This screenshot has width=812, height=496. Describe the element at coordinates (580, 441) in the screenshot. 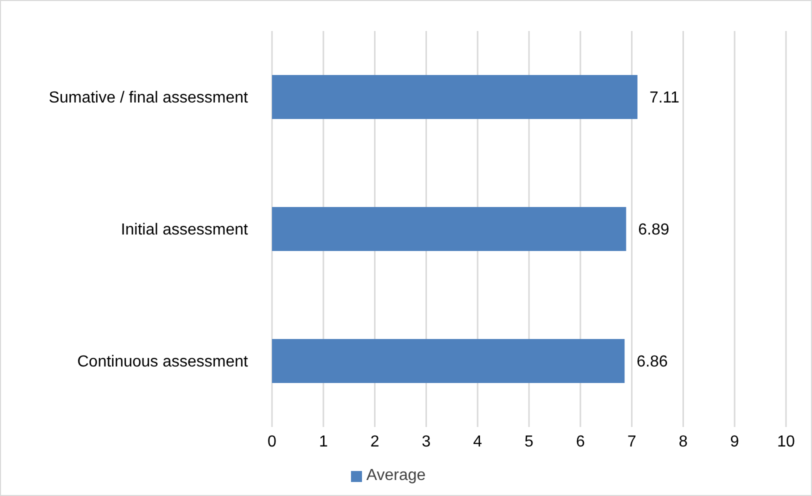

I see `x-tick-label: 6` at that location.